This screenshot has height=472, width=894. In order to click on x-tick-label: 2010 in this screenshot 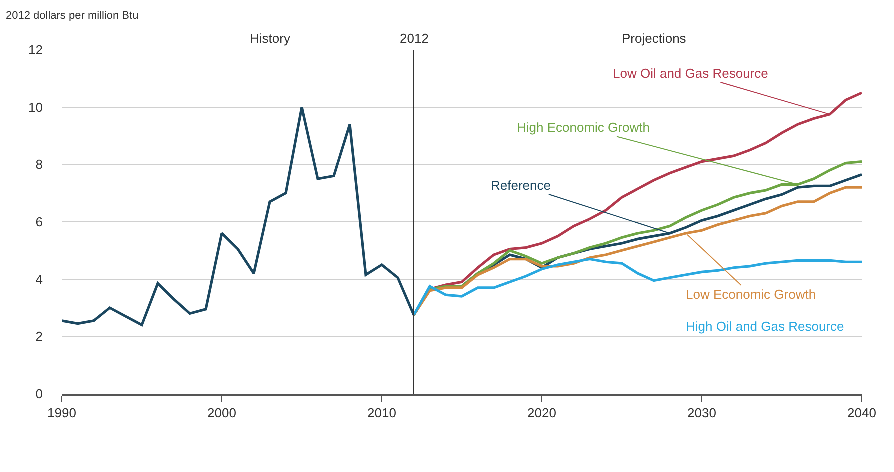, I will do `click(382, 412)`.